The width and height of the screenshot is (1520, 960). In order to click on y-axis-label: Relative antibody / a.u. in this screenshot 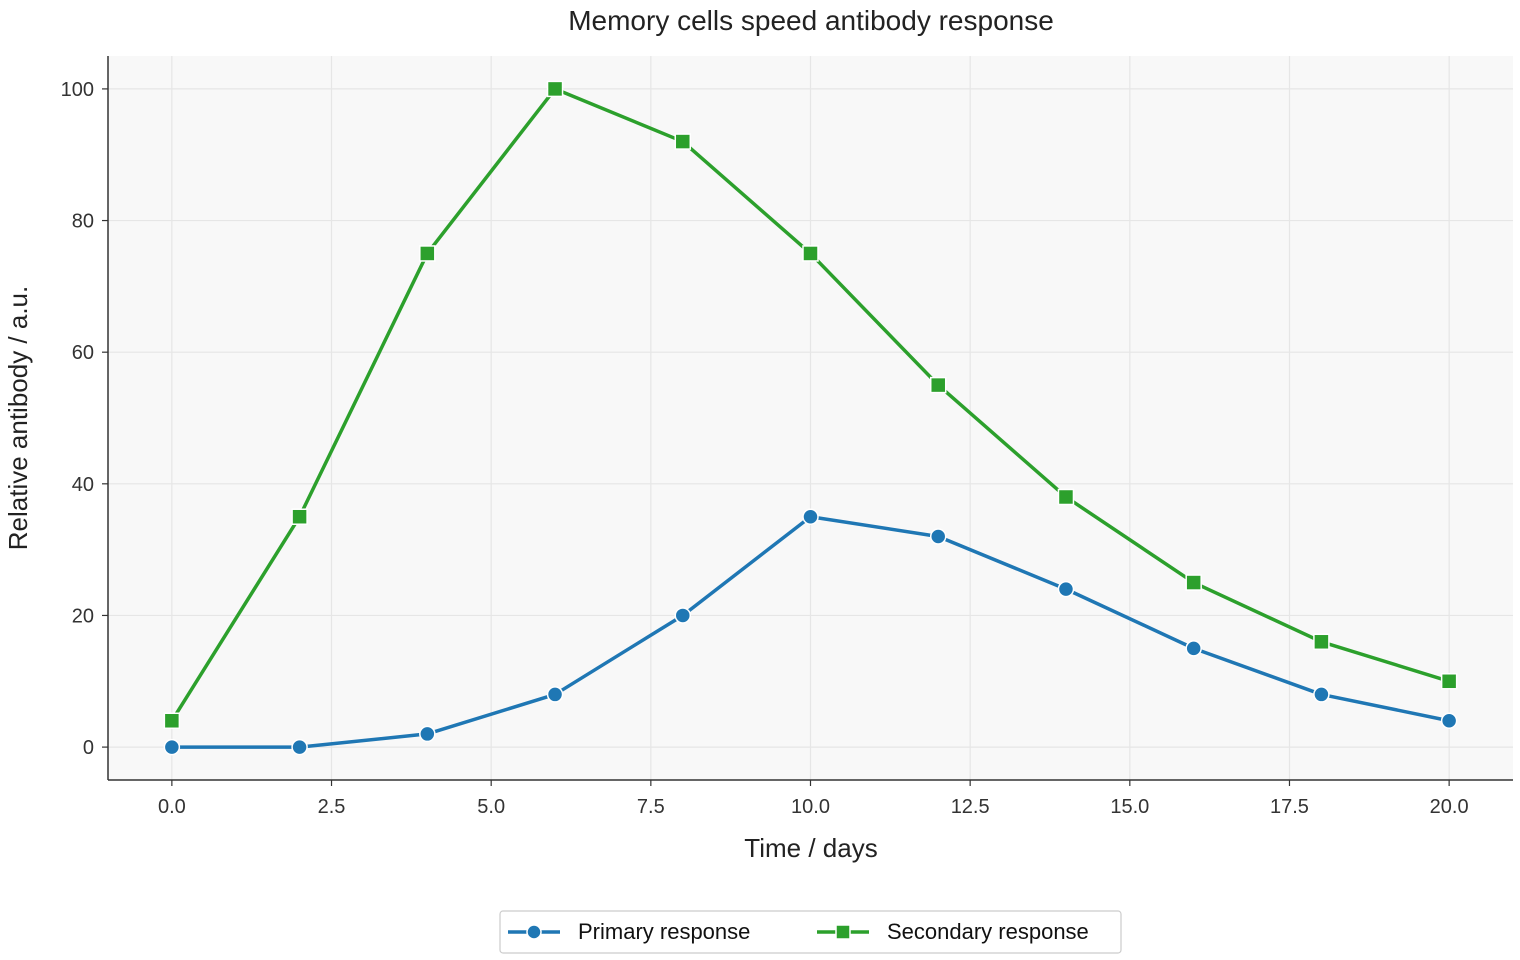, I will do `click(18, 418)`.